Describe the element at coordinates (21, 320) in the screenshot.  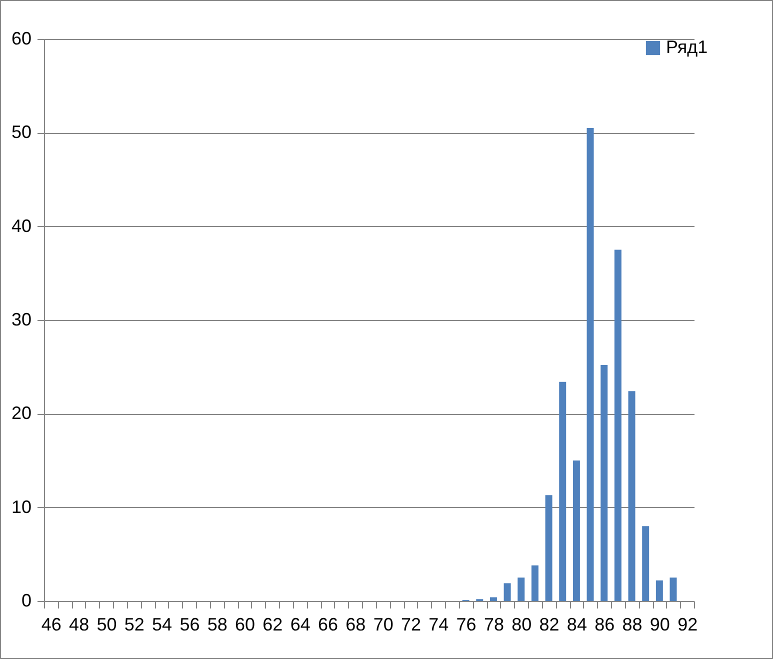
I see `y-tick-label: 30` at that location.